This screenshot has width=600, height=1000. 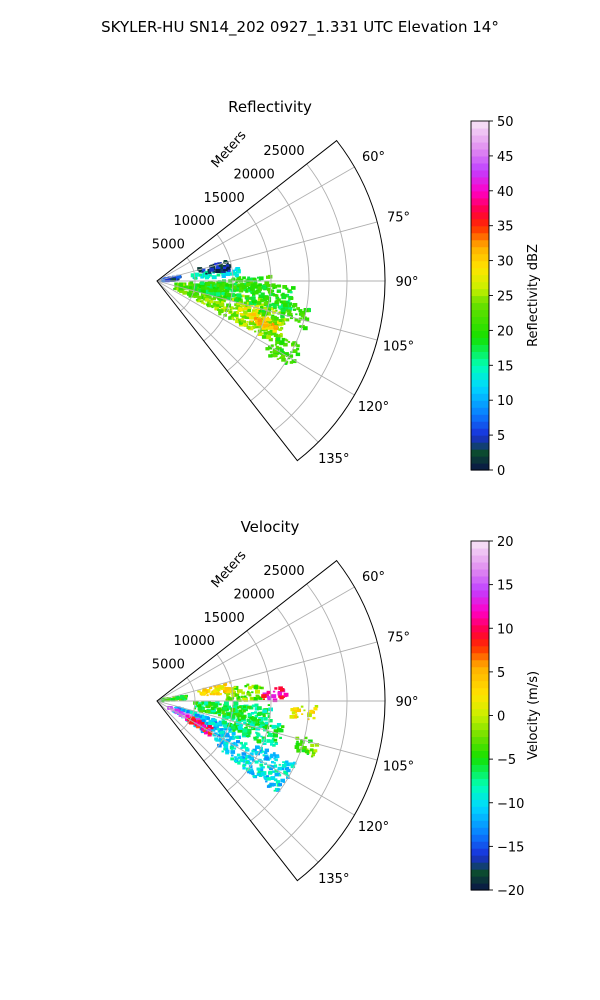 I want to click on colorbar-tick-label: 30, so click(x=505, y=262).